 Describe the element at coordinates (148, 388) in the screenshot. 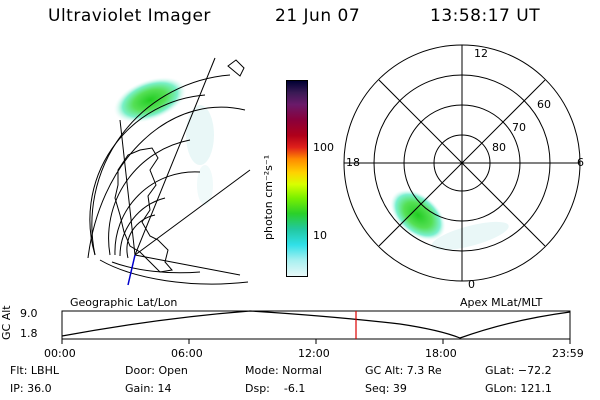

I see `status-gain: Gain: 14` at that location.